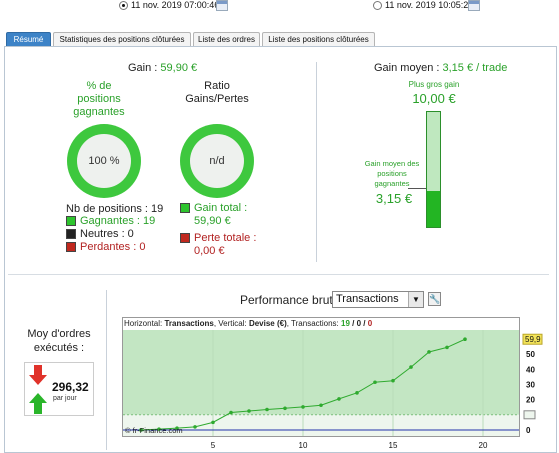 This screenshot has width=559, height=453. What do you see at coordinates (28, 39) in the screenshot?
I see `tab-resume: Résumé` at bounding box center [28, 39].